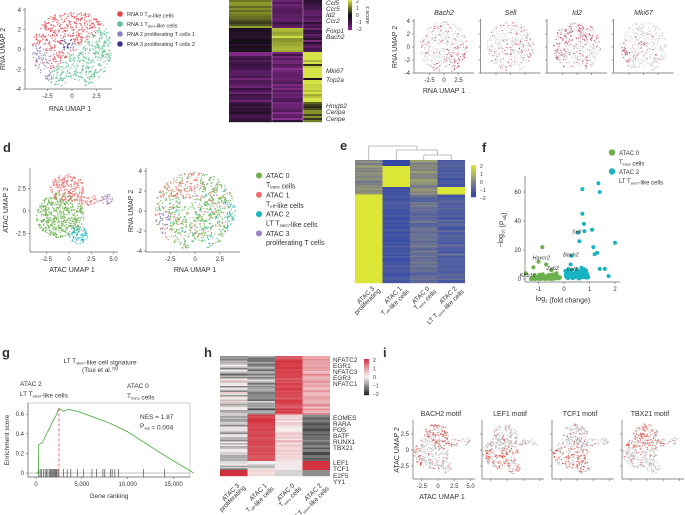 This screenshot has height=515, width=685. What do you see at coordinates (259, 175) in the screenshot?
I see `legend-swatch` at bounding box center [259, 175].